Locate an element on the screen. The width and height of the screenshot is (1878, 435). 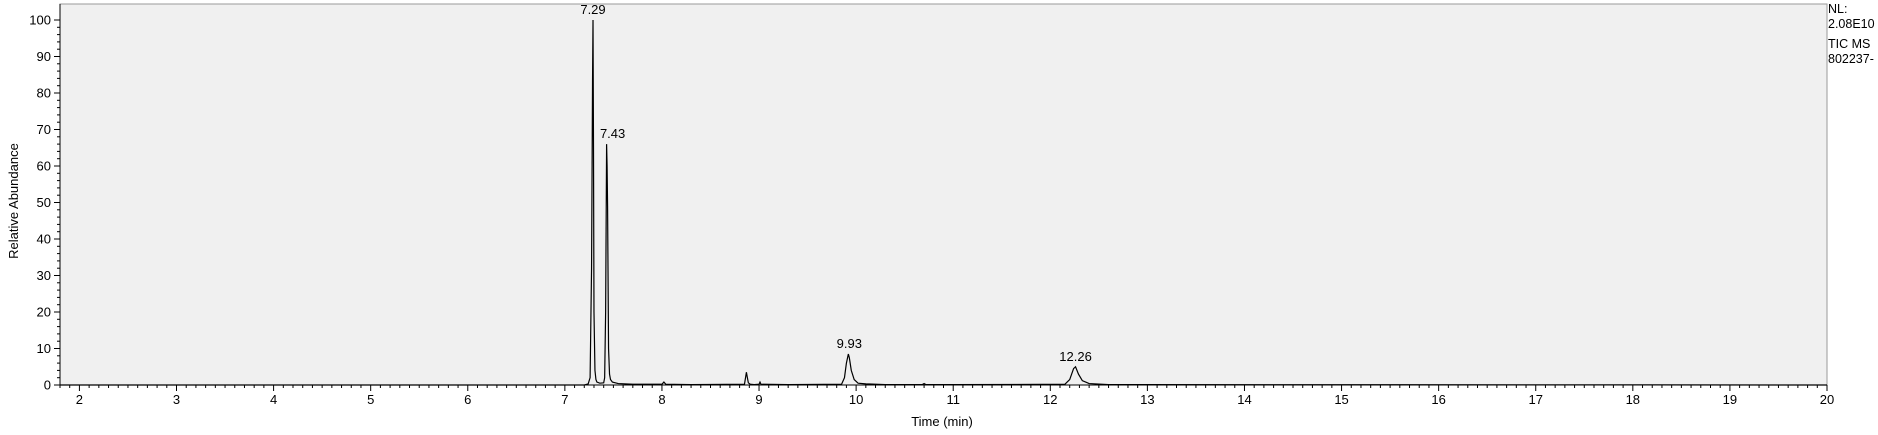
x-tick-label: 16 is located at coordinates (1438, 399).